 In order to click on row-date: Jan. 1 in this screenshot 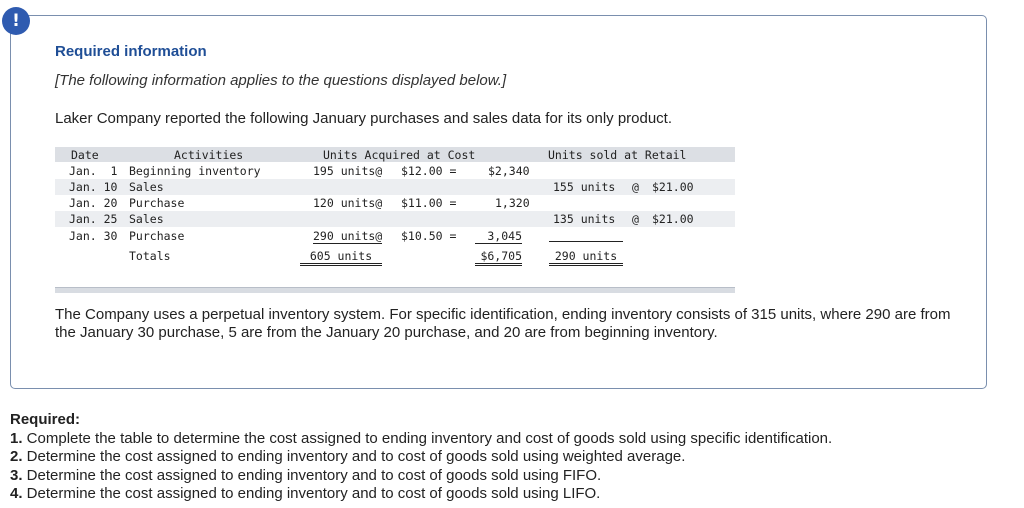, I will do `click(93, 171)`.